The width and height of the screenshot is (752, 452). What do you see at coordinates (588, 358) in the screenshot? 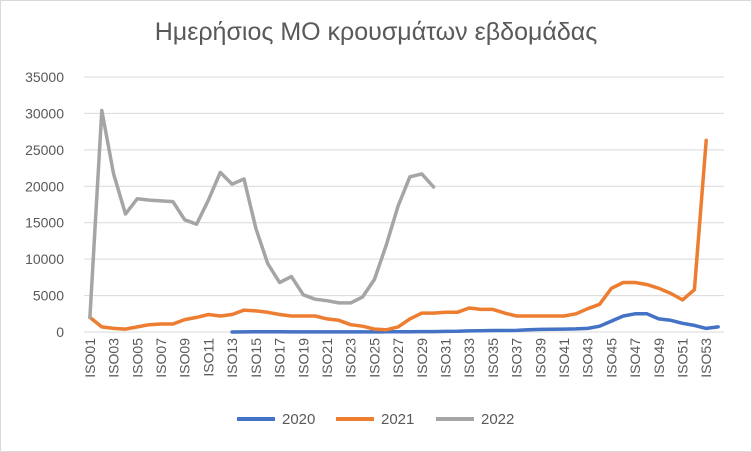
I see `x-tick-label: ISO43` at bounding box center [588, 358].